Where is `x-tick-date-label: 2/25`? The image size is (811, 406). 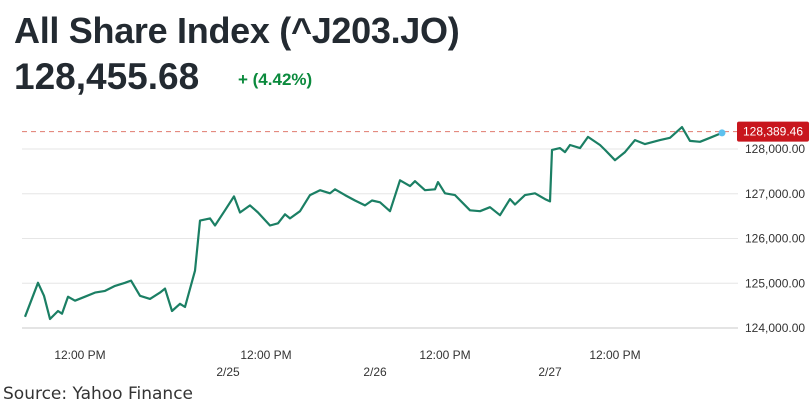 x-tick-date-label: 2/25 is located at coordinates (228, 372).